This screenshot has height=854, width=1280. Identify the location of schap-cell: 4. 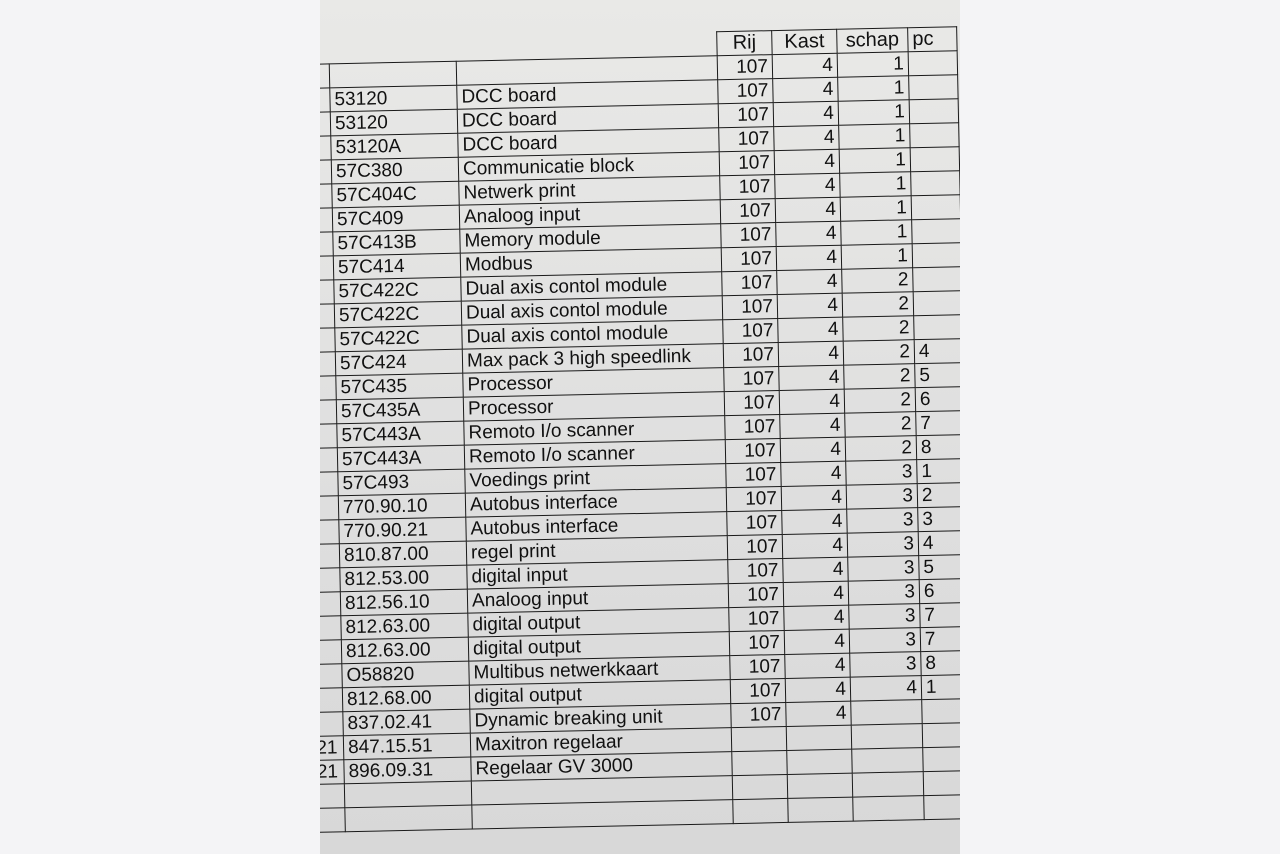
(886, 688).